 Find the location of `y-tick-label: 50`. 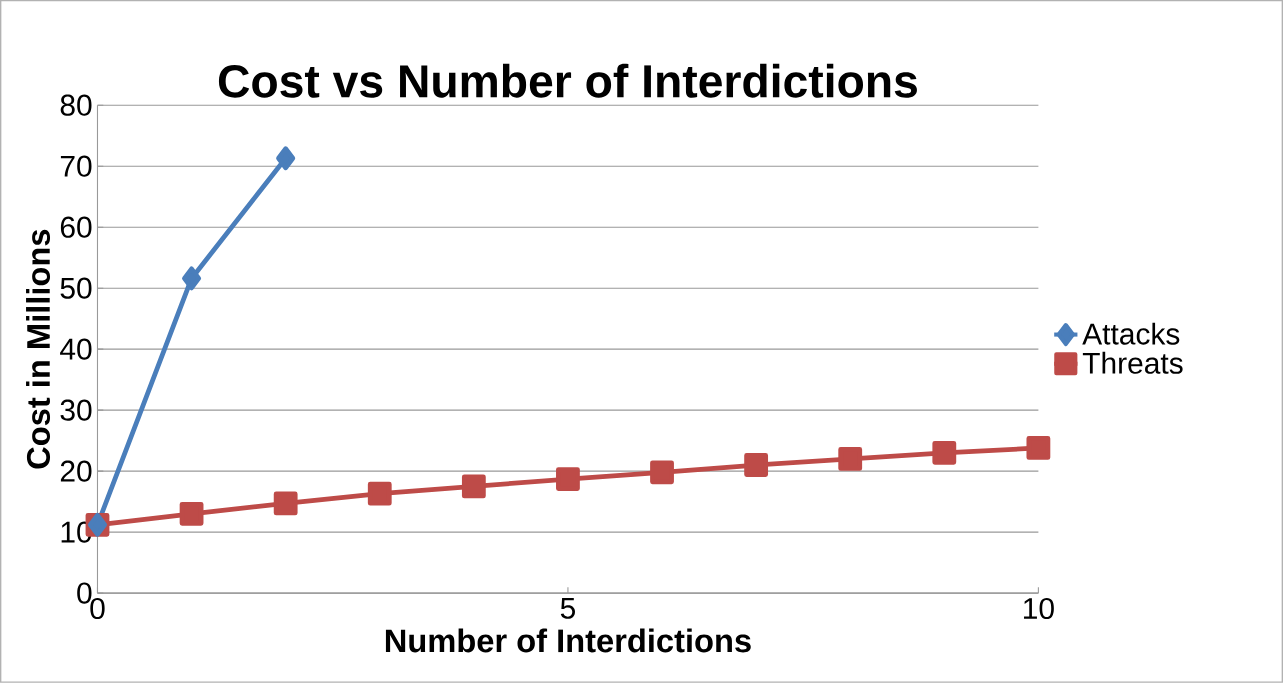

y-tick-label: 50 is located at coordinates (76, 288).